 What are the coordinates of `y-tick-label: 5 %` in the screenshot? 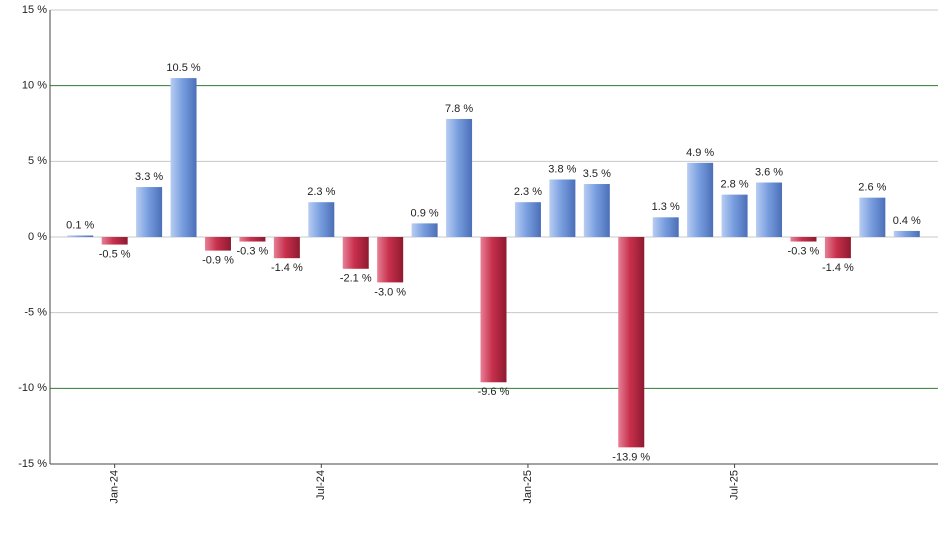 It's located at (37, 161).